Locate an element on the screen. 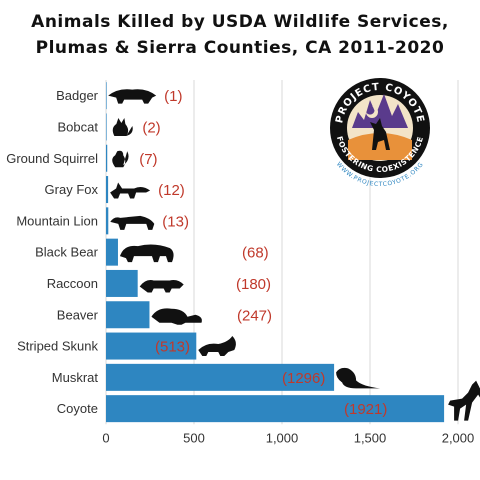 The height and width of the screenshot is (480, 480). data-label: (1296) is located at coordinates (303, 378).